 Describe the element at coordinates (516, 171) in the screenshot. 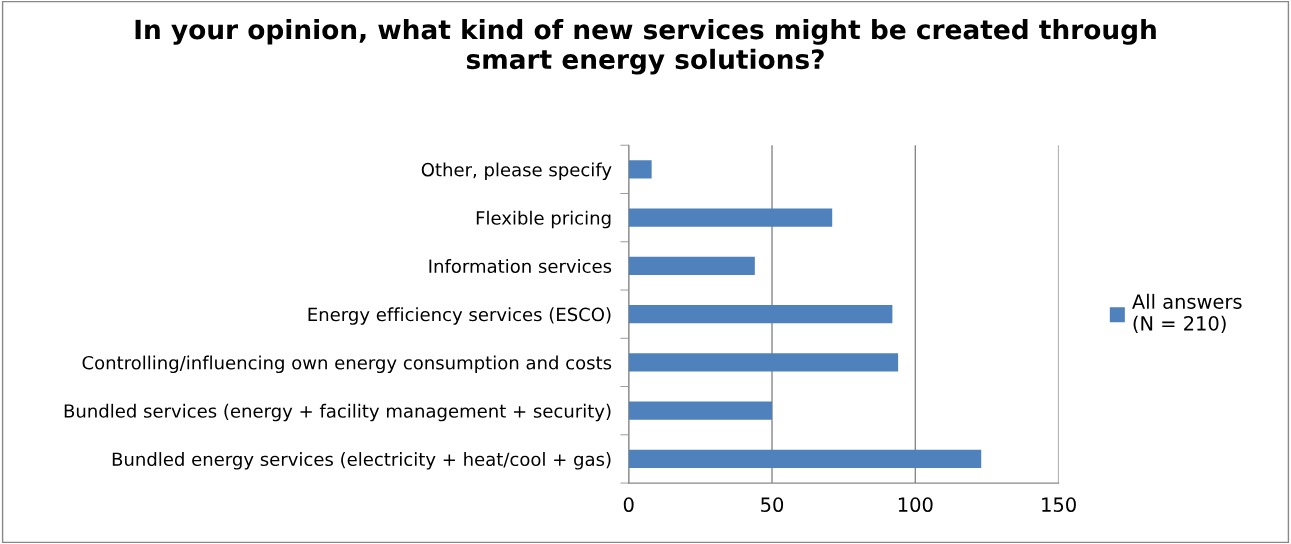

I see `y-tick-label: Other, please specify` at that location.